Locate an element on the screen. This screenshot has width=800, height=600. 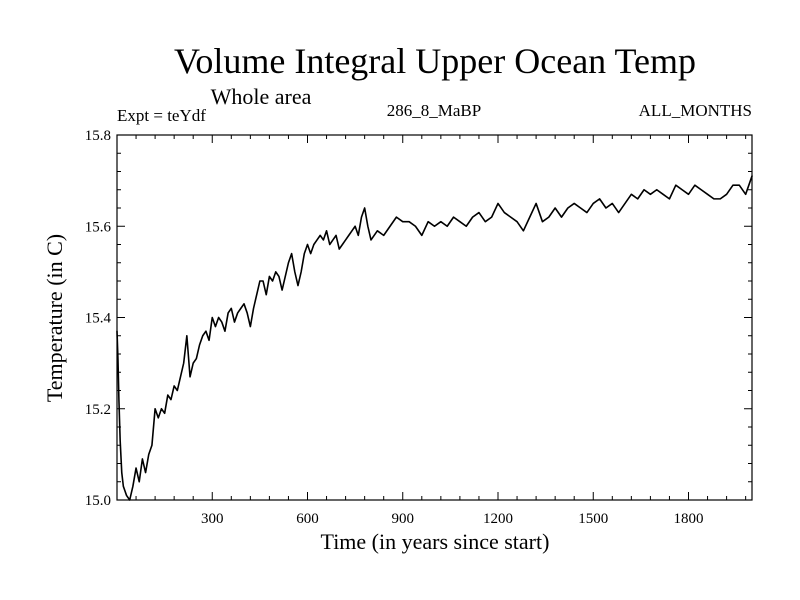
y-tick-label: 15.2 is located at coordinates (98, 410).